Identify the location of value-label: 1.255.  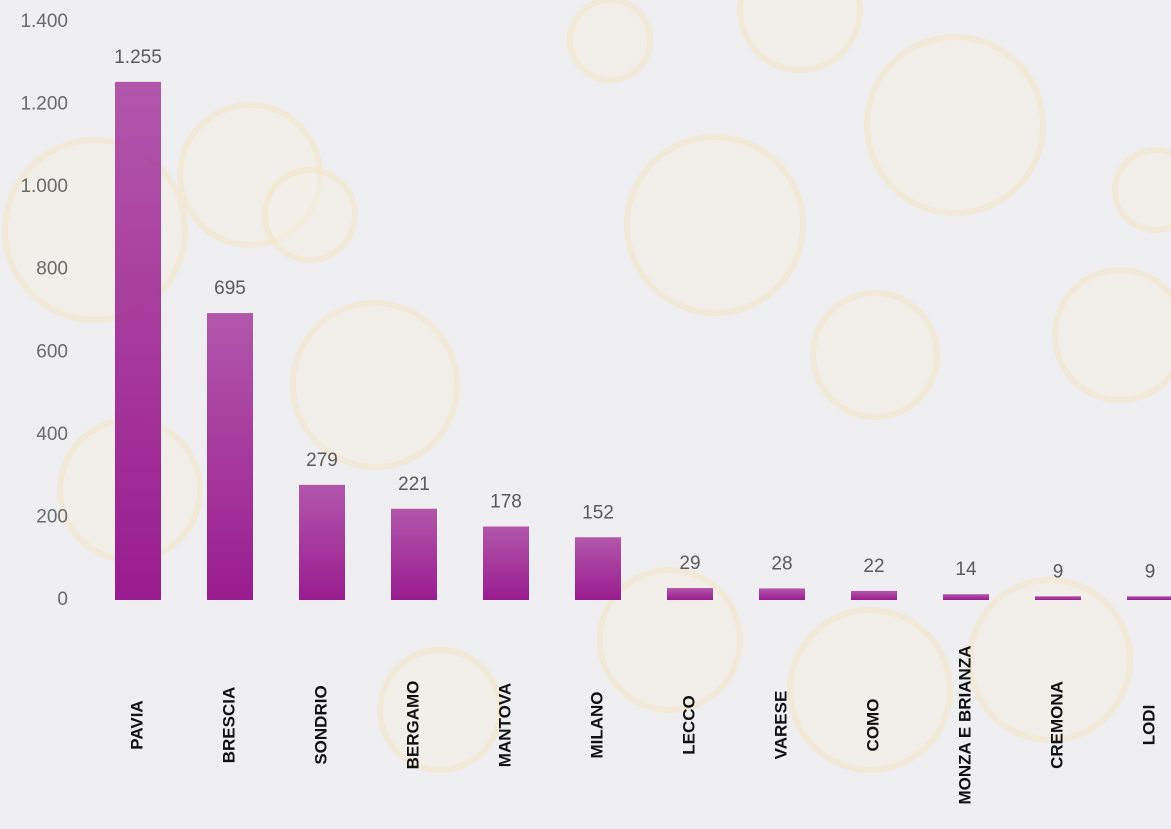
(138, 57).